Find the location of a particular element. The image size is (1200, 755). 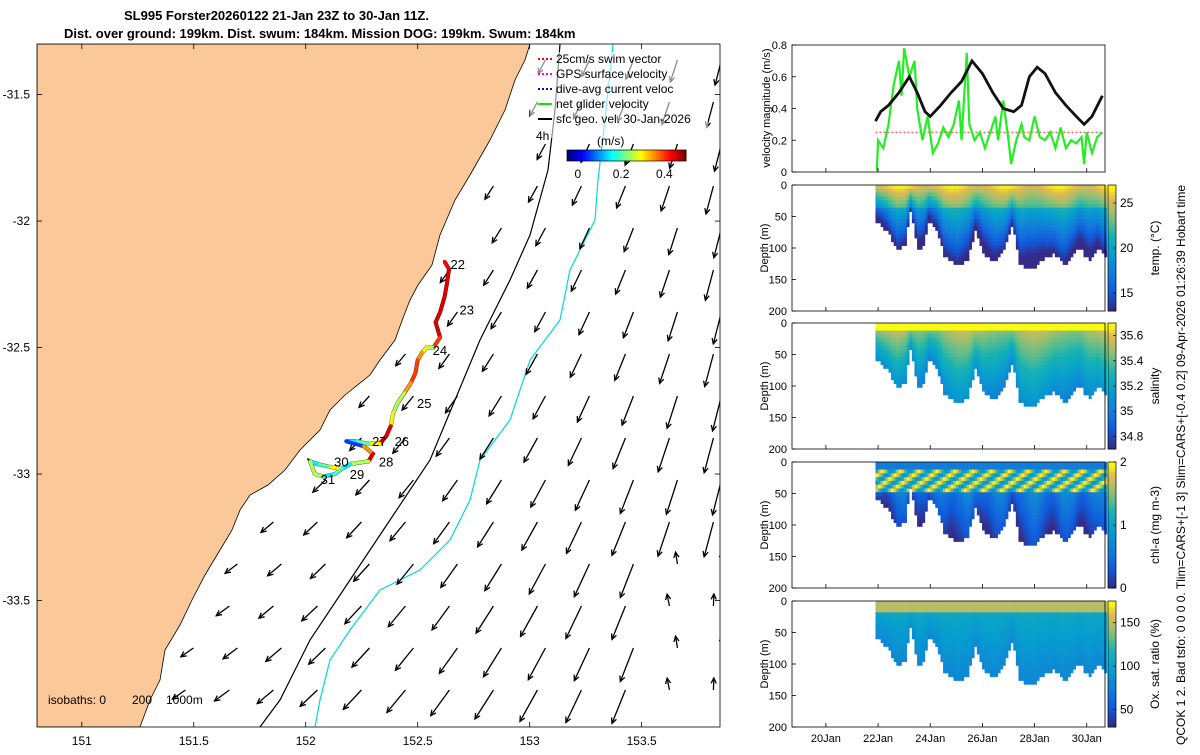

depth-tick-label: 50 is located at coordinates (781, 356).